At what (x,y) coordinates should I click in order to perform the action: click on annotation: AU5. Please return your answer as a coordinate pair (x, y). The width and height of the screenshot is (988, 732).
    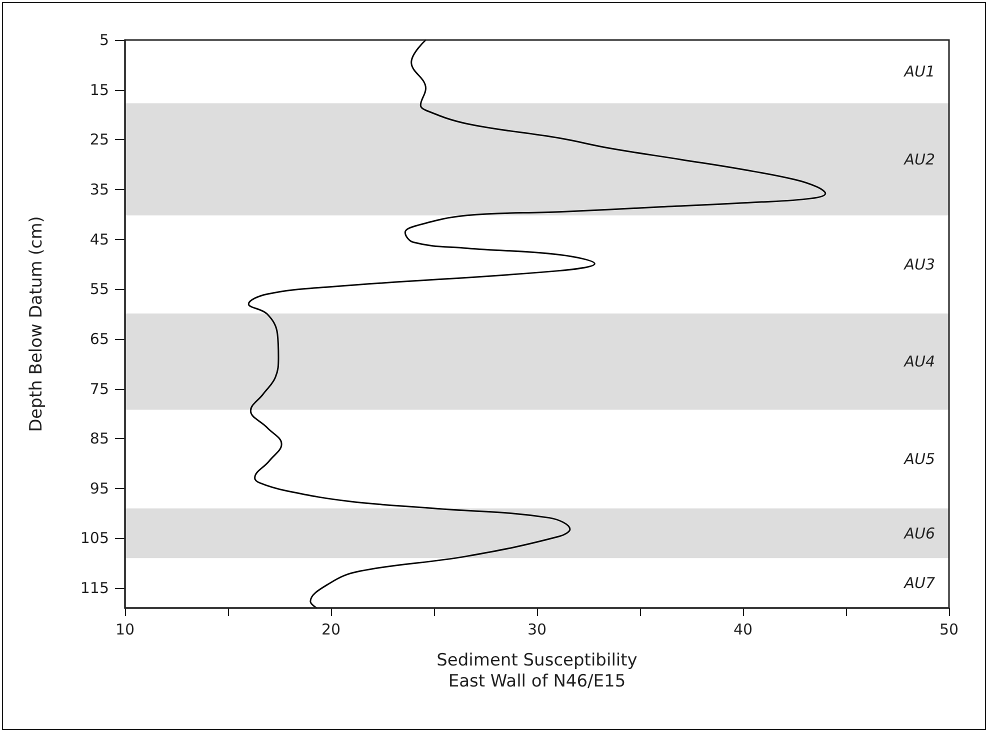
    Looking at the image, I should click on (919, 459).